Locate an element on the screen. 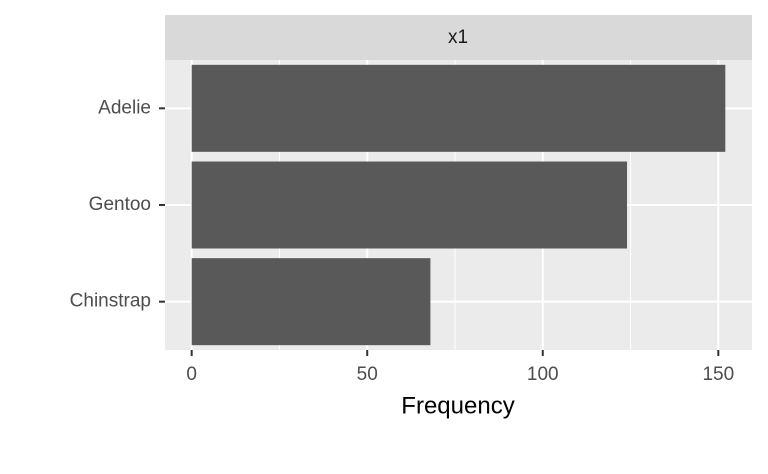 Image resolution: width=768 pixels, height=474 pixels. x-tick-label: 0 is located at coordinates (191, 374).